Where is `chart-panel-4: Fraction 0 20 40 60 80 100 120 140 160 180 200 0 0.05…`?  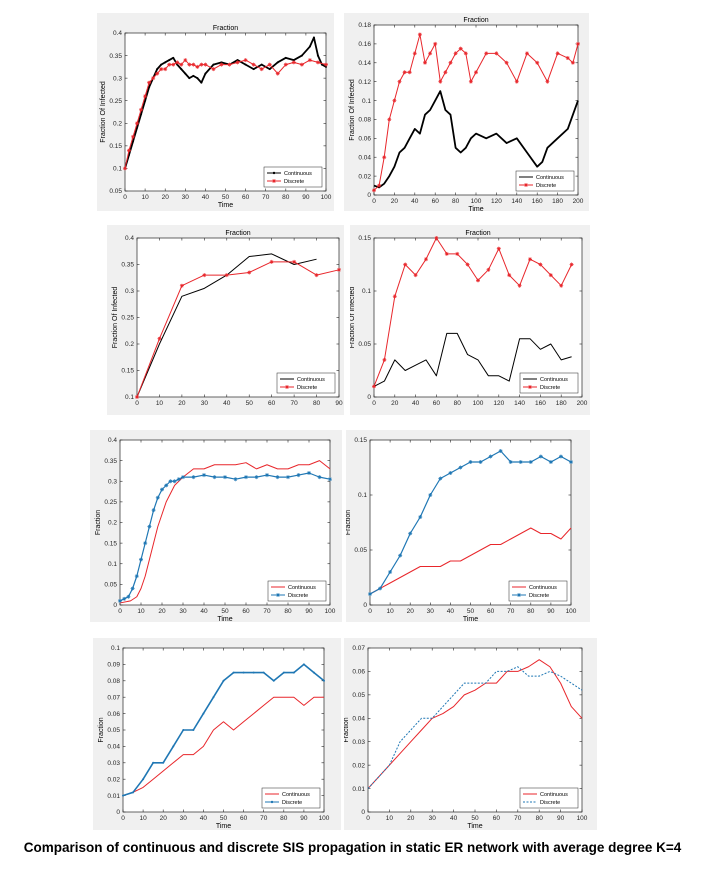
chart-panel-4: Fraction 0 20 40 60 80 100 120 140 160 180 200 0 0.05… is located at coordinates (470, 320).